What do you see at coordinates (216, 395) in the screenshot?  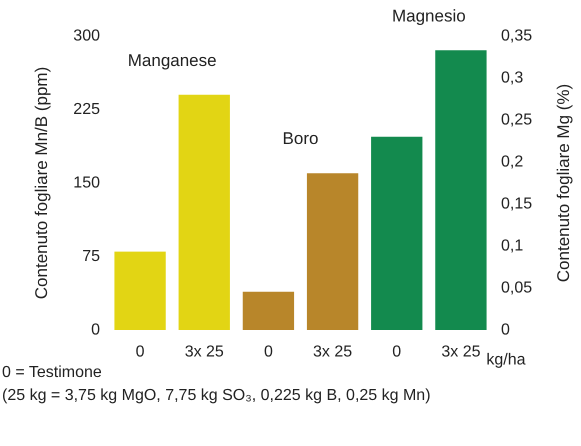 I see `text: (25 kg = 3,75 kg MgO, 7,75 kg SO₃, 0,225 kg B, 0,25 kg Mn)` at bounding box center [216, 395].